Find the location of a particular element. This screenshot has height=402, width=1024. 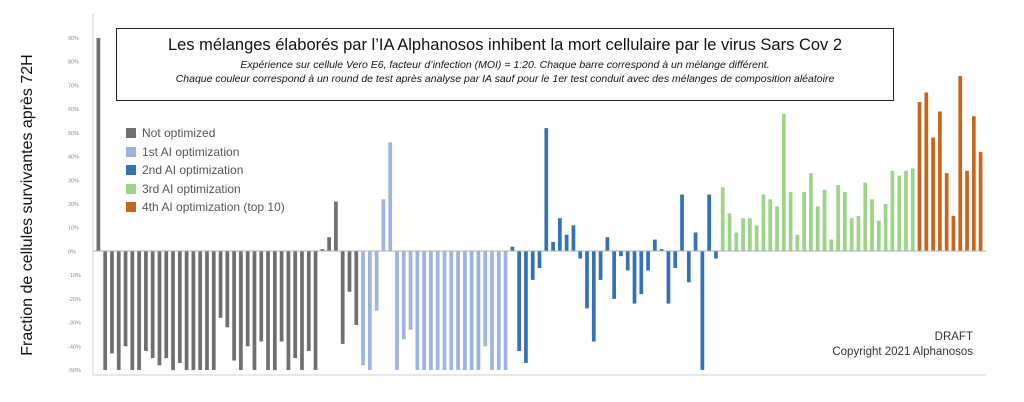

y-tick-label: 30% is located at coordinates (73, 181).